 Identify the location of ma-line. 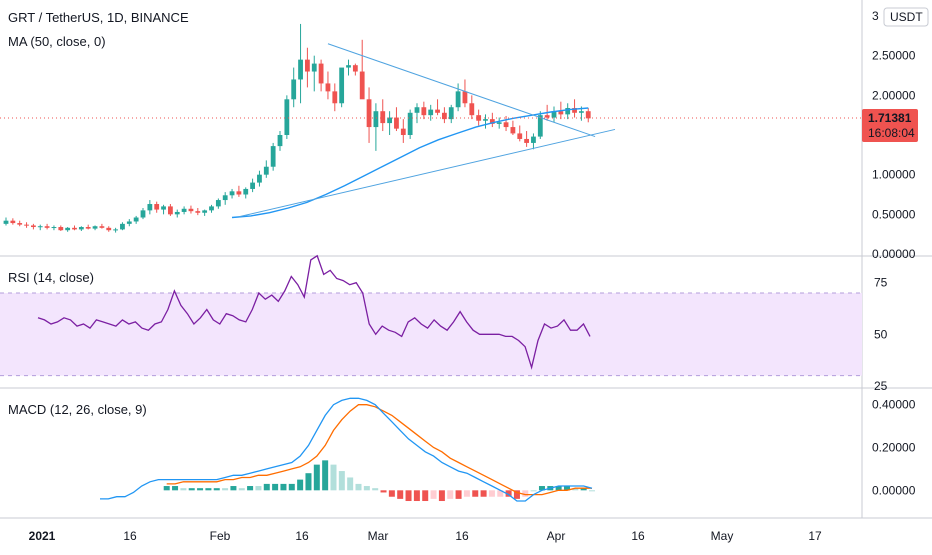
(410, 163).